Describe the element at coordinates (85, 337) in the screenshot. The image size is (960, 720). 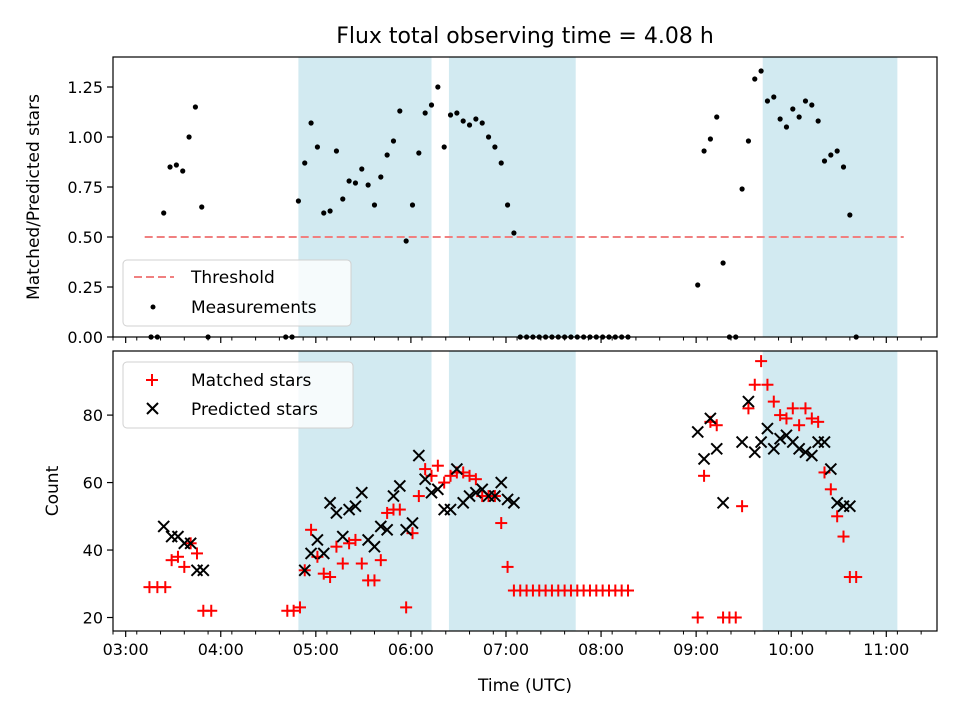
I see `y-tick-label: 0.00` at that location.